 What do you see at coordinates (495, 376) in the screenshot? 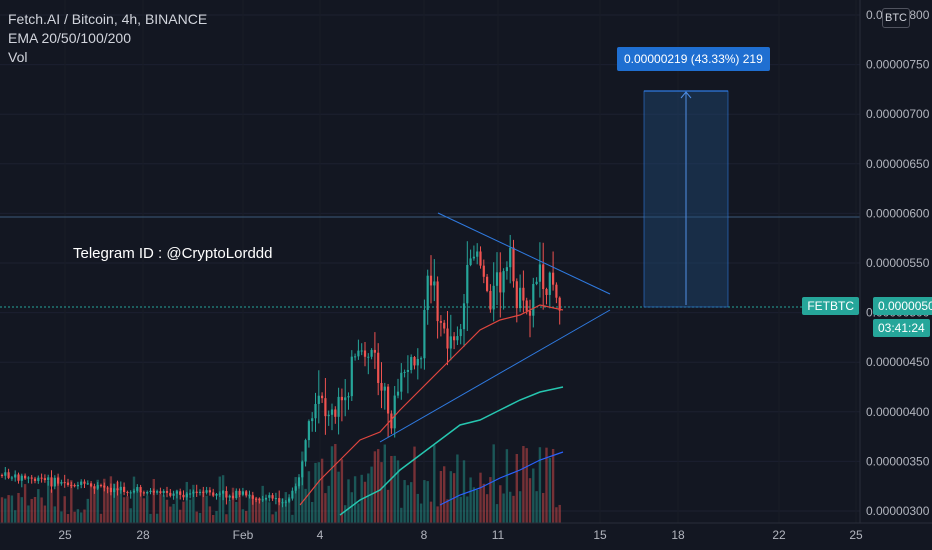
I see `triangle-lower-trendline` at bounding box center [495, 376].